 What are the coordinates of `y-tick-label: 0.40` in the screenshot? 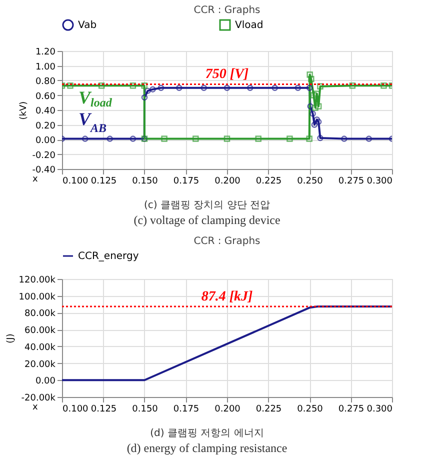 It's located at (45, 111).